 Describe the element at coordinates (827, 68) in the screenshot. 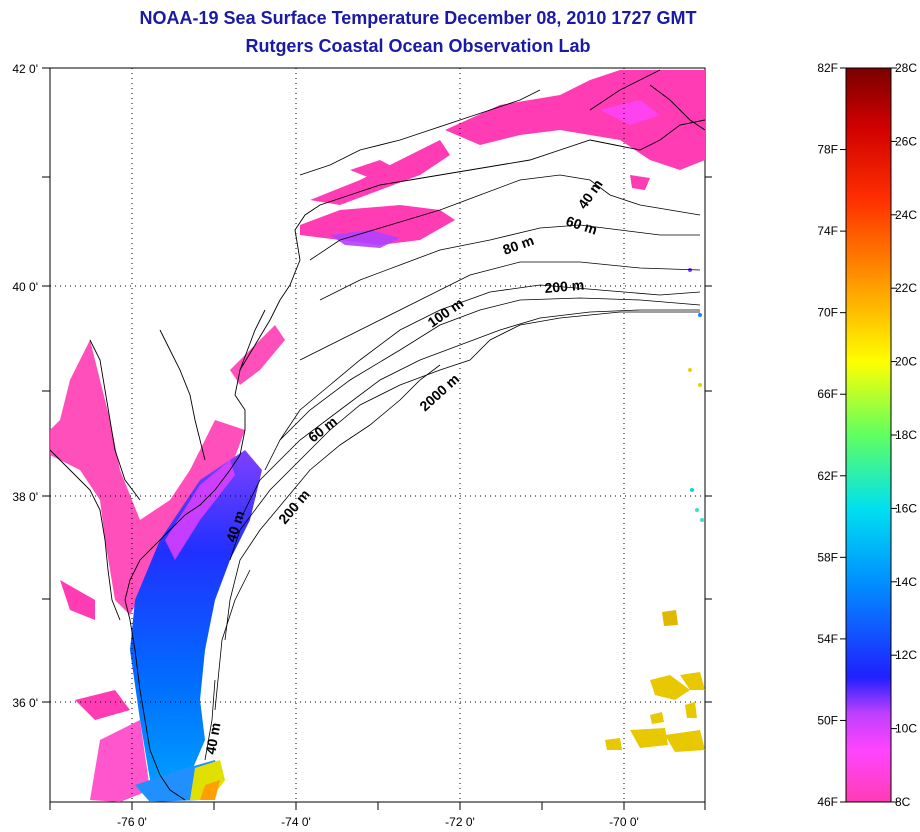

I see `colorbar-label-f: 82F` at that location.